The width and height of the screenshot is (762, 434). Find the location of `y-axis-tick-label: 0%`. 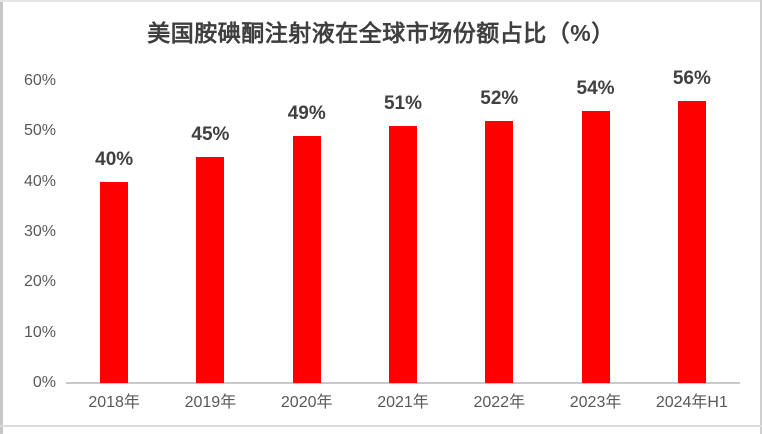

y-axis-tick-label: 0% is located at coordinates (44, 382).